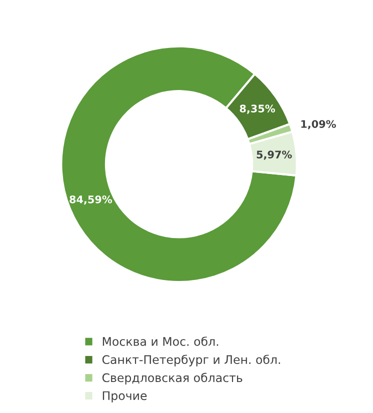 Image resolution: width=373 pixels, height=413 pixels. What do you see at coordinates (160, 341) in the screenshot?
I see `legend-label: Москва и Мос. обл.` at bounding box center [160, 341].